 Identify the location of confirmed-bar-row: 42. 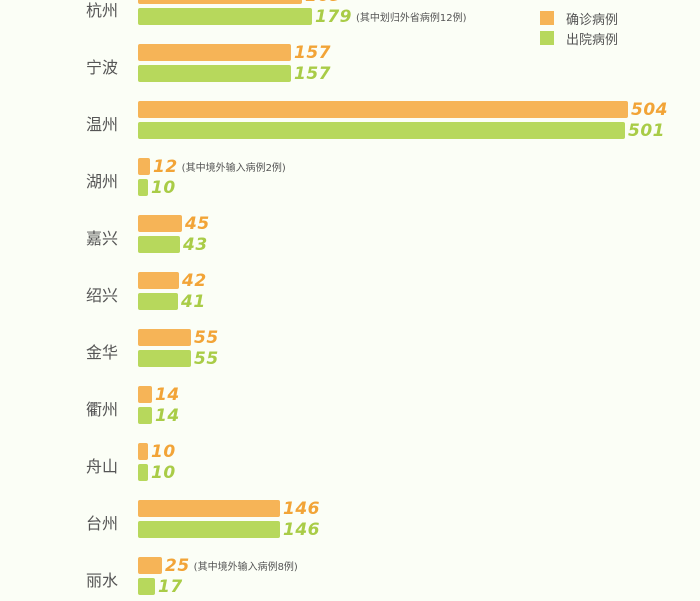
(174, 280).